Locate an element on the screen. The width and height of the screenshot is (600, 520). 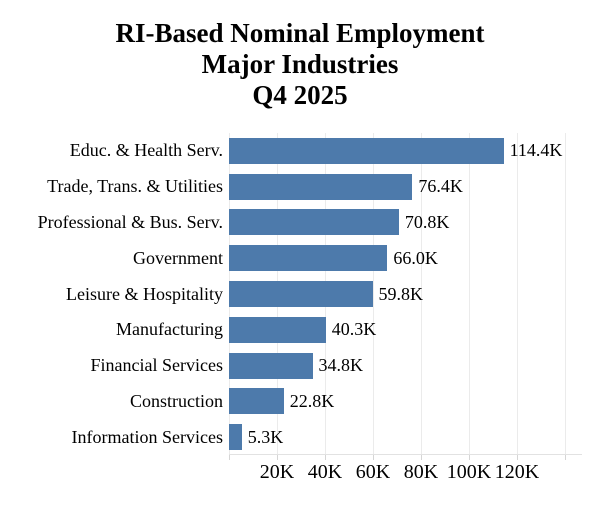
category-label: Information Services is located at coordinates (147, 436).